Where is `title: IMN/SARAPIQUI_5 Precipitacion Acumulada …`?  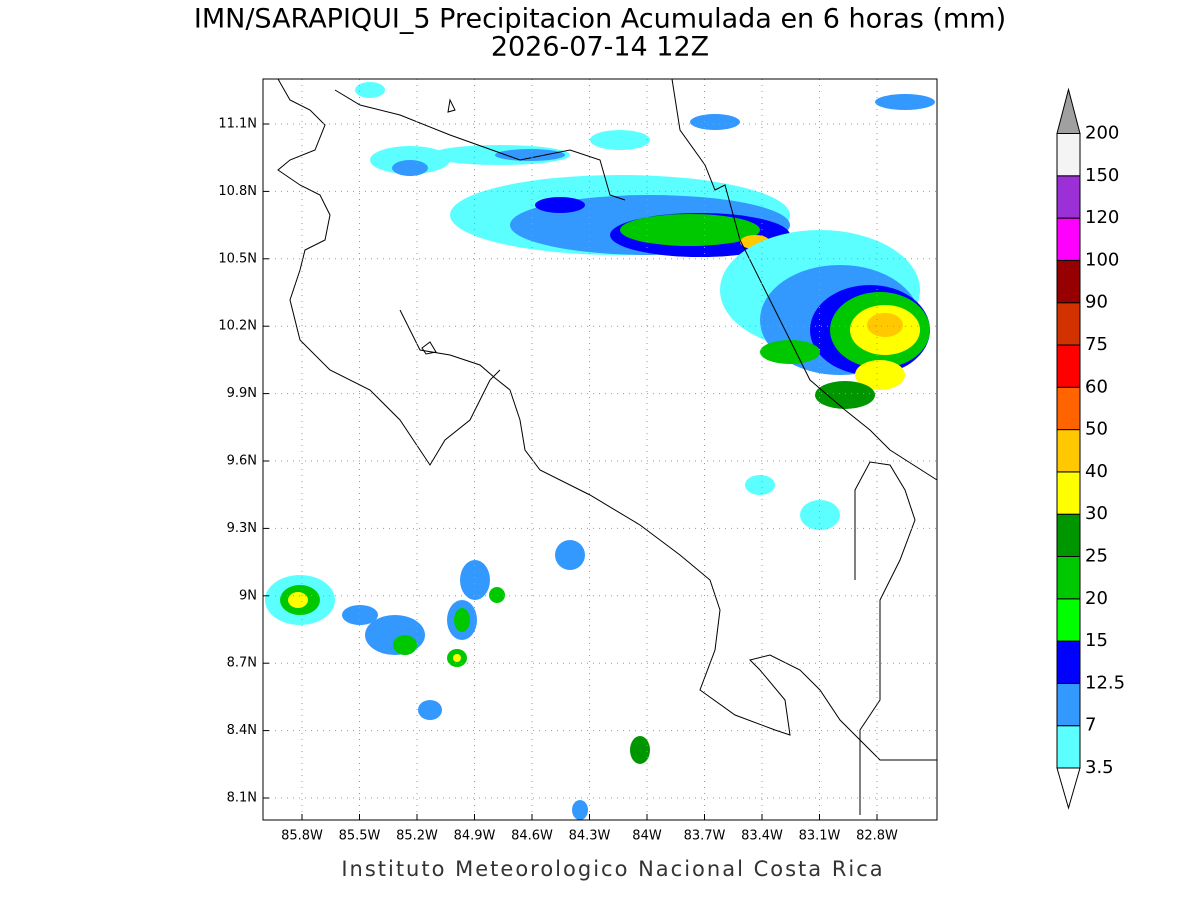 title: IMN/SARAPIQUI_5 Precipitacion Acumulada … is located at coordinates (600, 19).